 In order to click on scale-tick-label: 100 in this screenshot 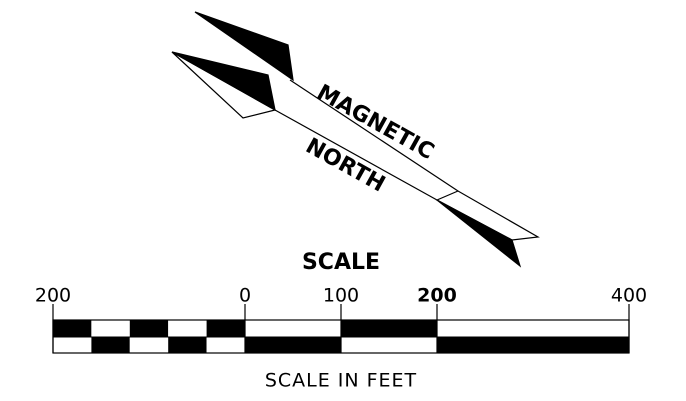, I will do `click(341, 296)`.